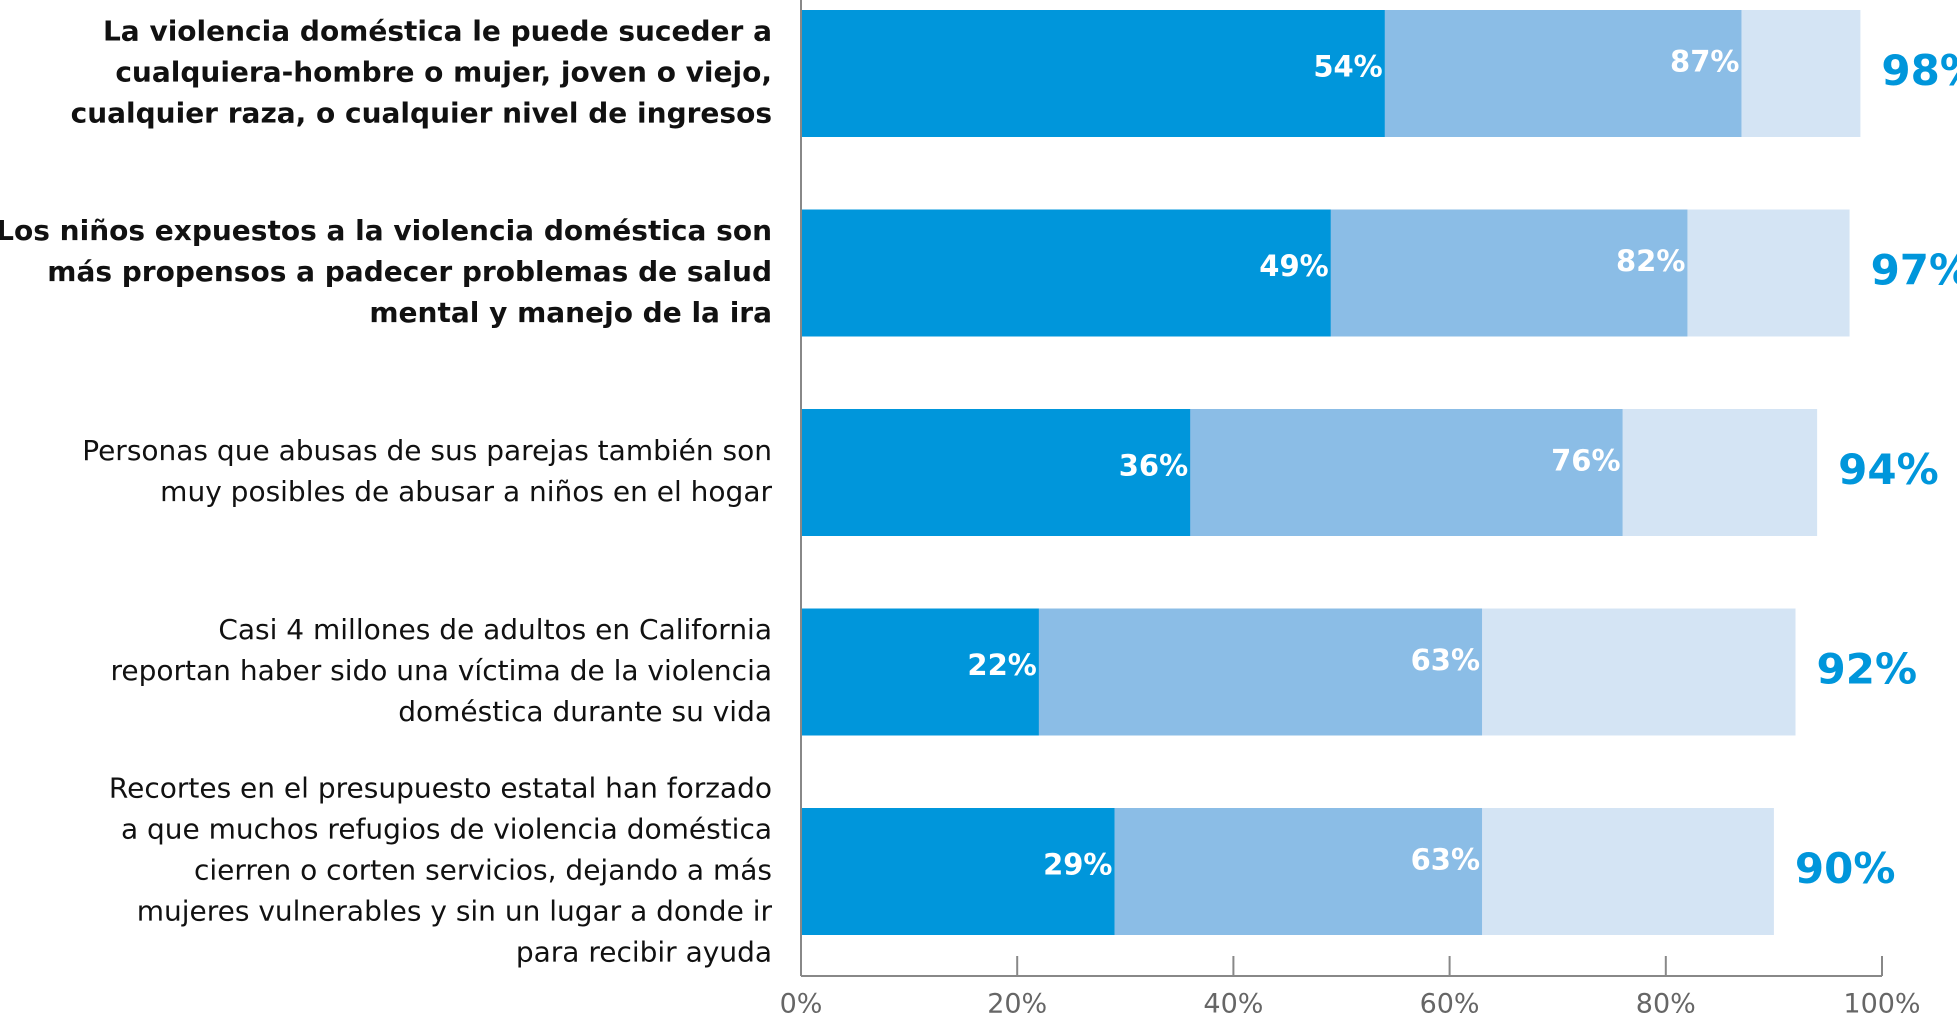  What do you see at coordinates (1650, 261) in the screenshot?
I see `value-label: 82%` at bounding box center [1650, 261].